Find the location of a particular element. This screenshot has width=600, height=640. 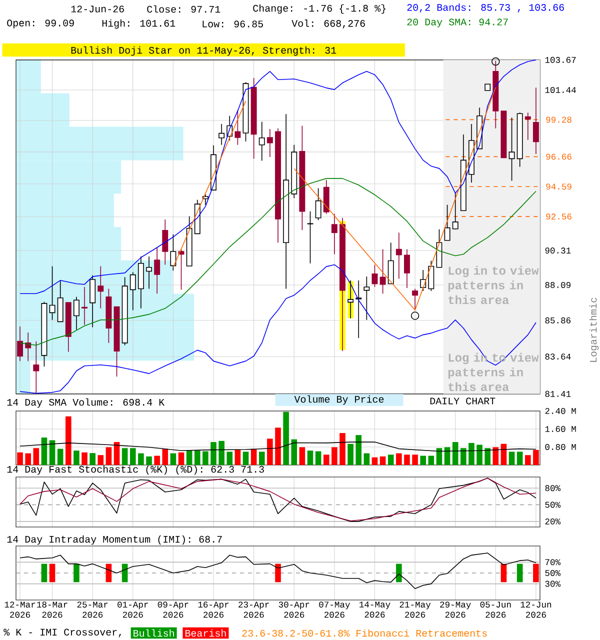

text: 23.6-38.2-50-61.8% Fibonacci Retracements is located at coordinates (364, 633).